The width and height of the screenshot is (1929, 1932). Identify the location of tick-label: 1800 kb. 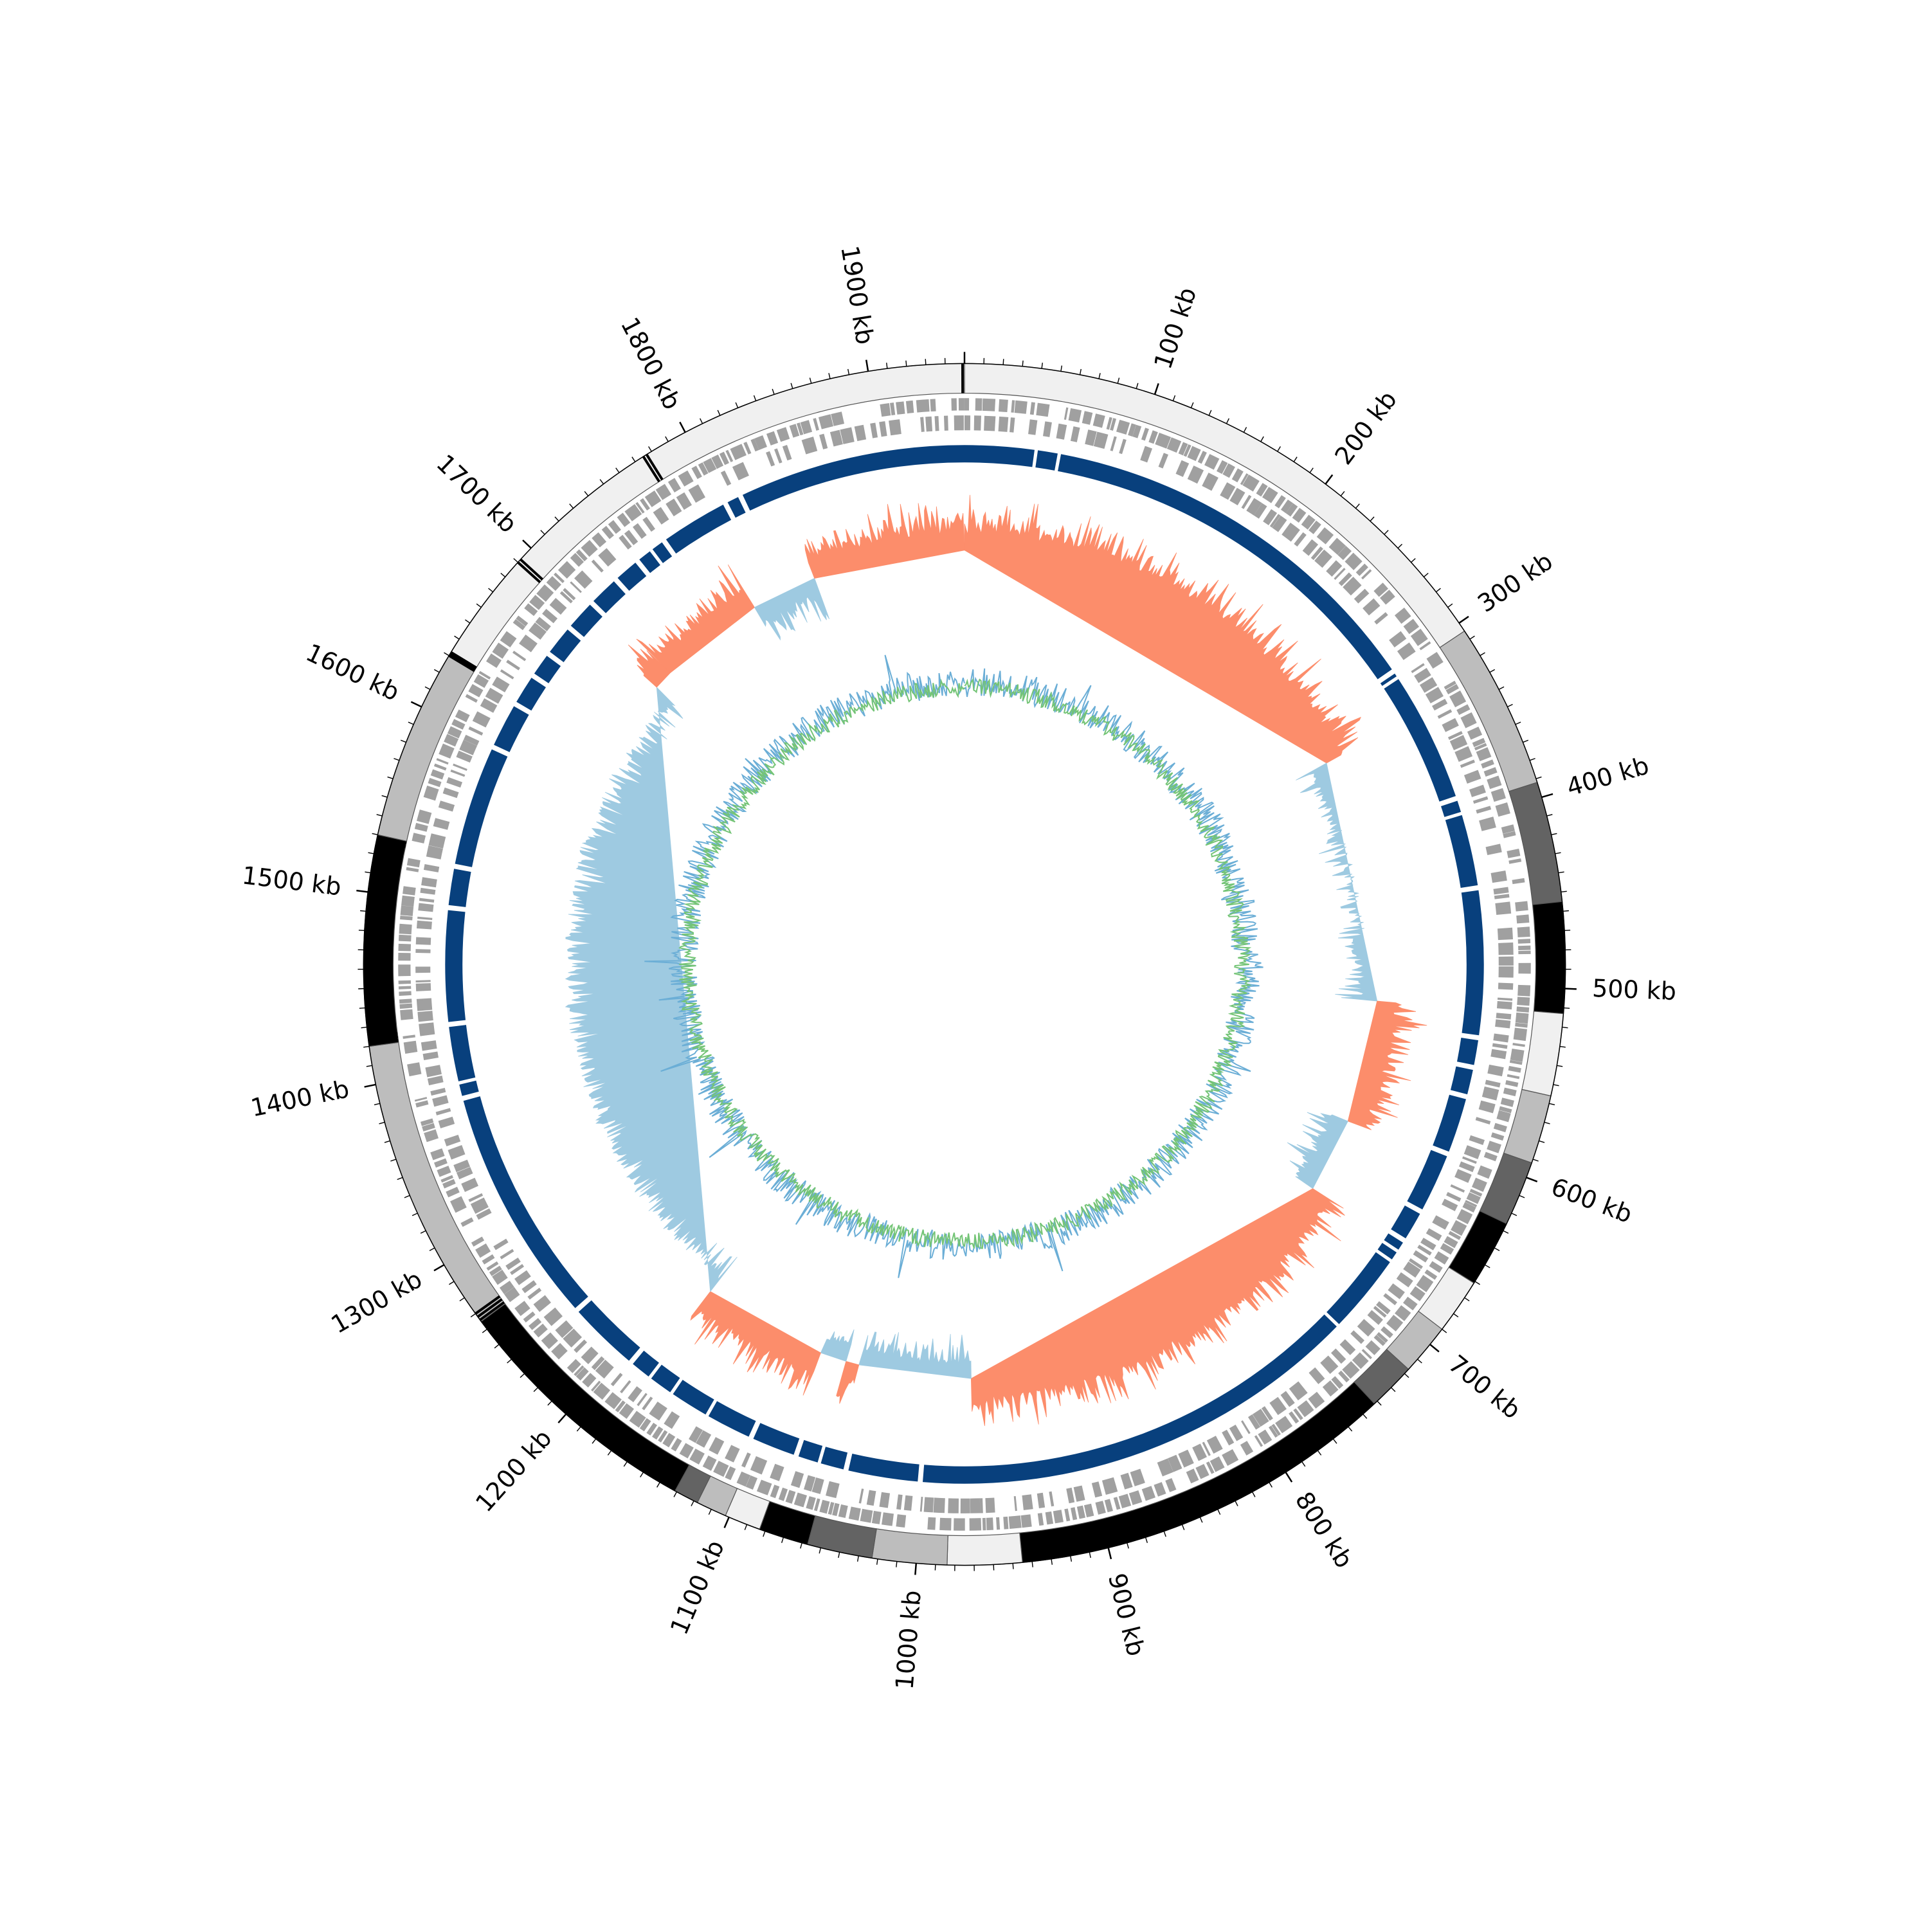
(651, 363).